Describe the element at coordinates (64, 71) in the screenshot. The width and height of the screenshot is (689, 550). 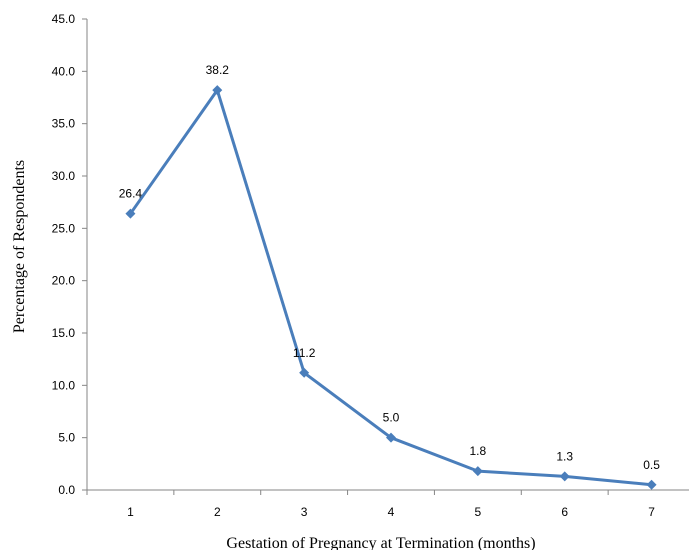
I see `y-tick-label: 40.0` at that location.